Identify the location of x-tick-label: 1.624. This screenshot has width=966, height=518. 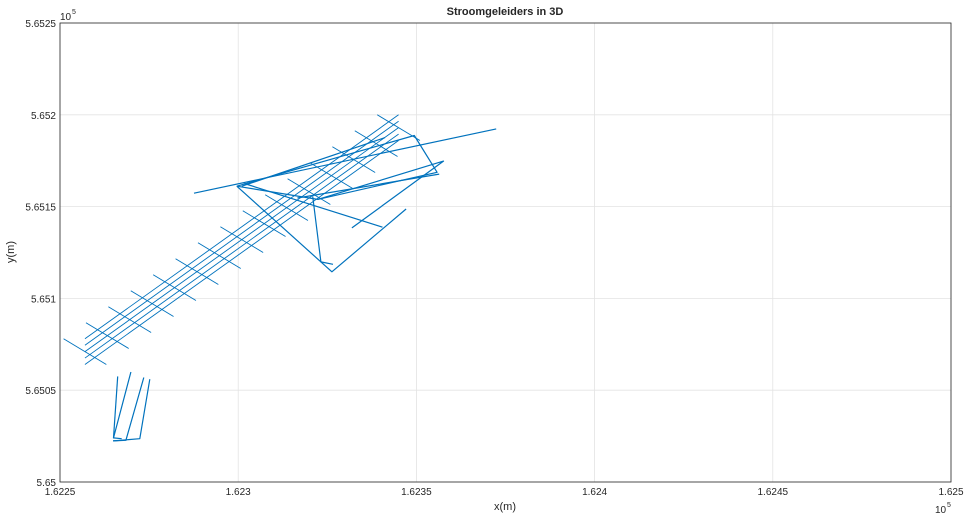
(594, 492).